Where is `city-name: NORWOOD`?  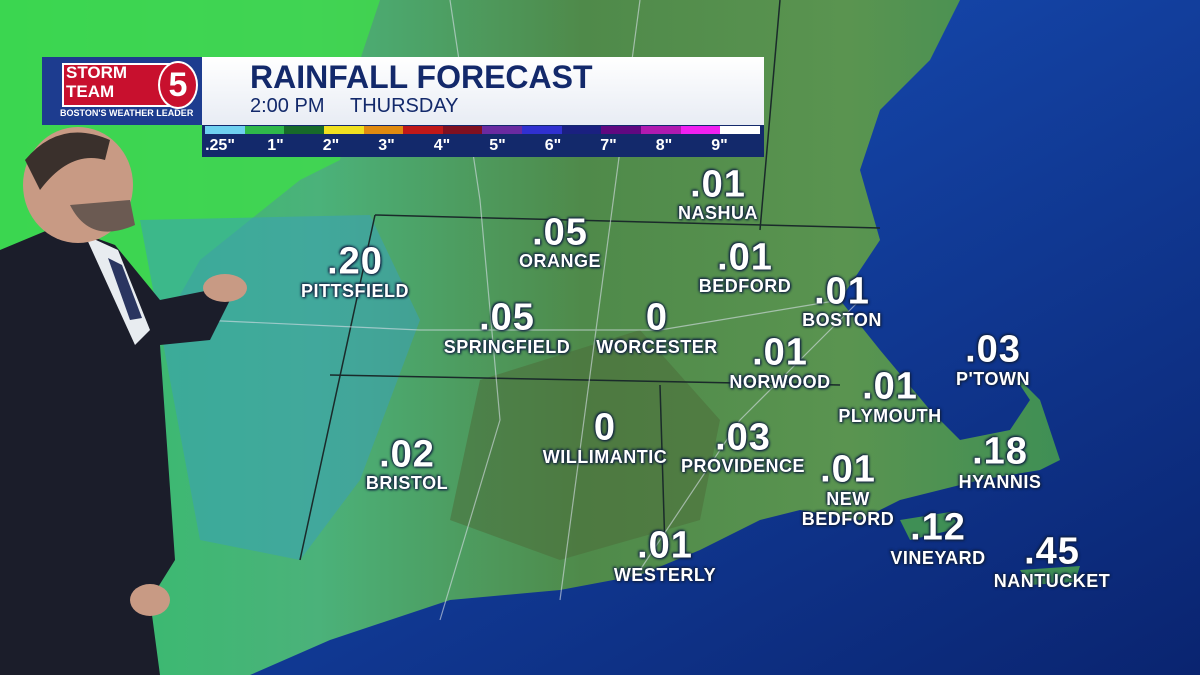 city-name: NORWOOD is located at coordinates (780, 382).